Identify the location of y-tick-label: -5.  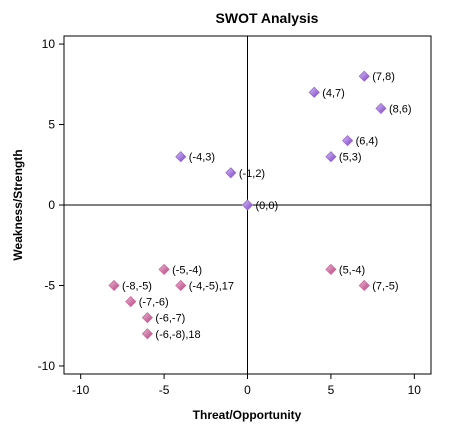
(49, 285).